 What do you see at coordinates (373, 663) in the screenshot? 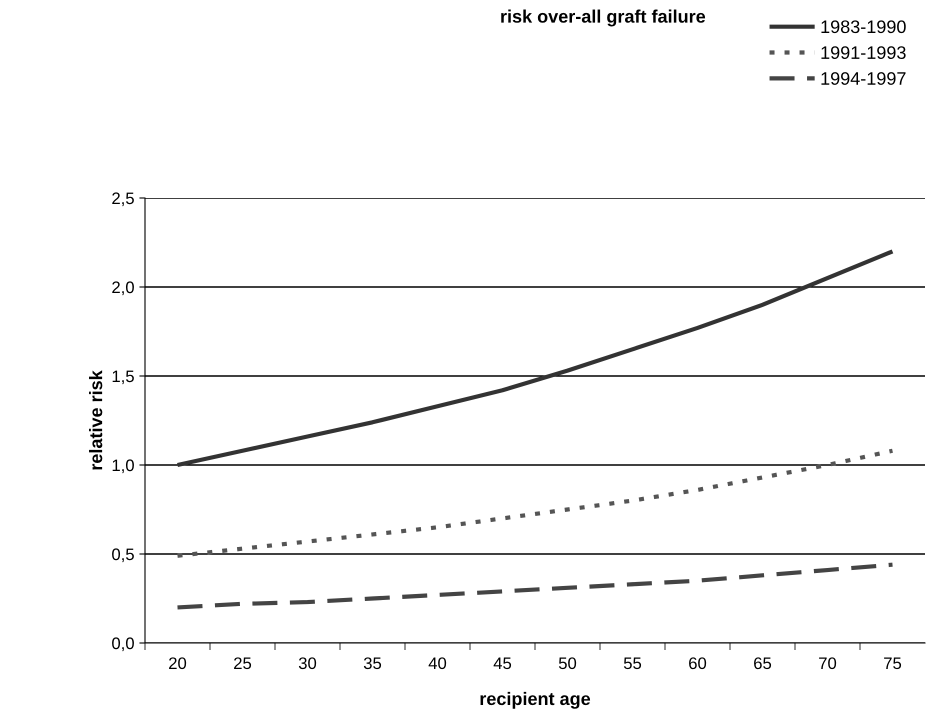
I see `x-tick-label: 35` at bounding box center [373, 663].